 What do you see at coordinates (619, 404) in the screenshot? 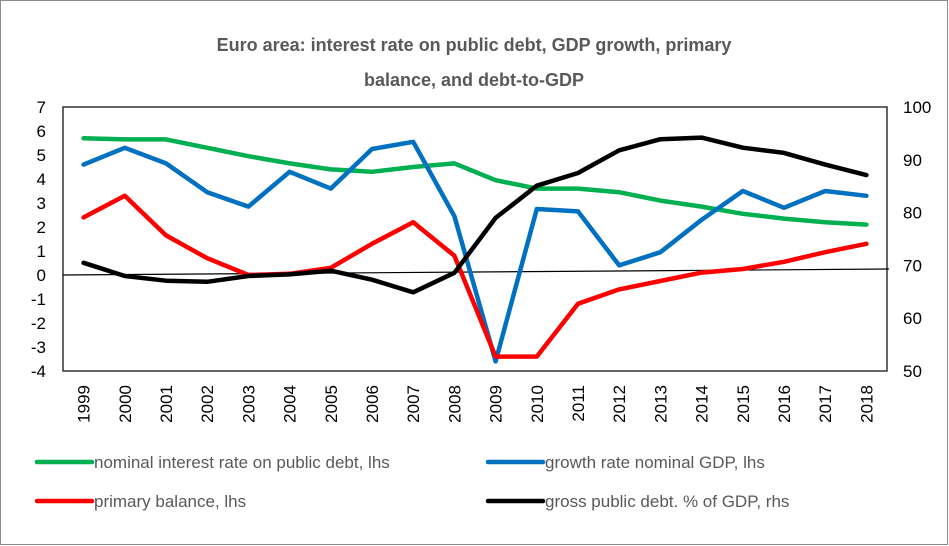
I see `x-axis-tick-label: 2012` at bounding box center [619, 404].